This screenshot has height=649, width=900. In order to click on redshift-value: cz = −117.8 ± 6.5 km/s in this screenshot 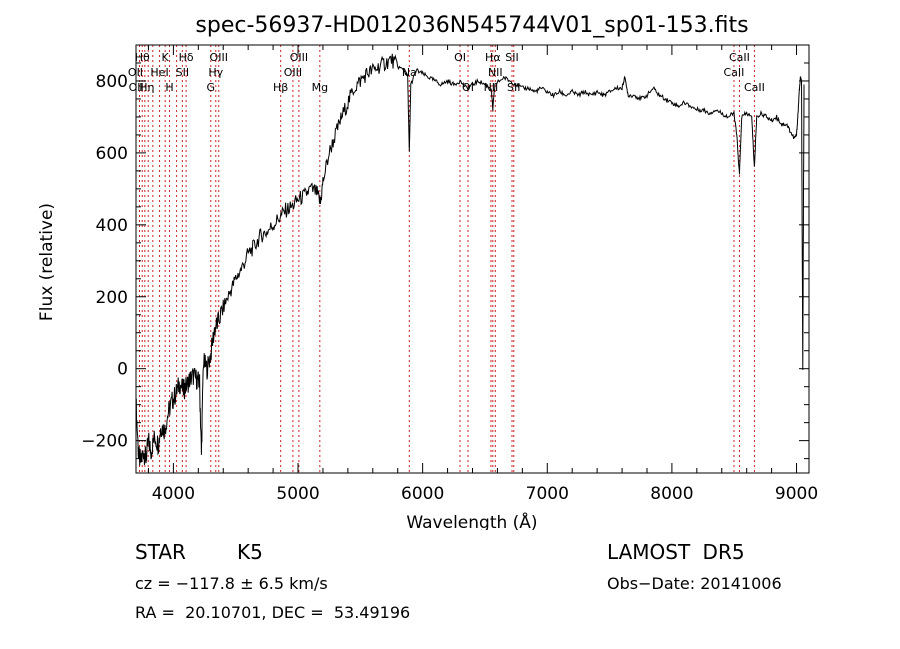, I will do `click(231, 583)`.